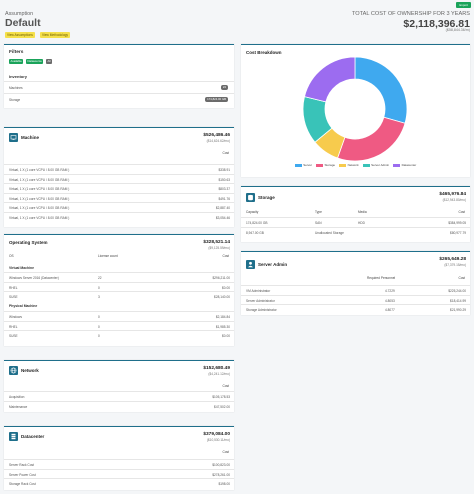 The height and width of the screenshot is (494, 474). Describe the element at coordinates (457, 291) in the screenshot. I see `admin-cost: $225,244.00` at that location.